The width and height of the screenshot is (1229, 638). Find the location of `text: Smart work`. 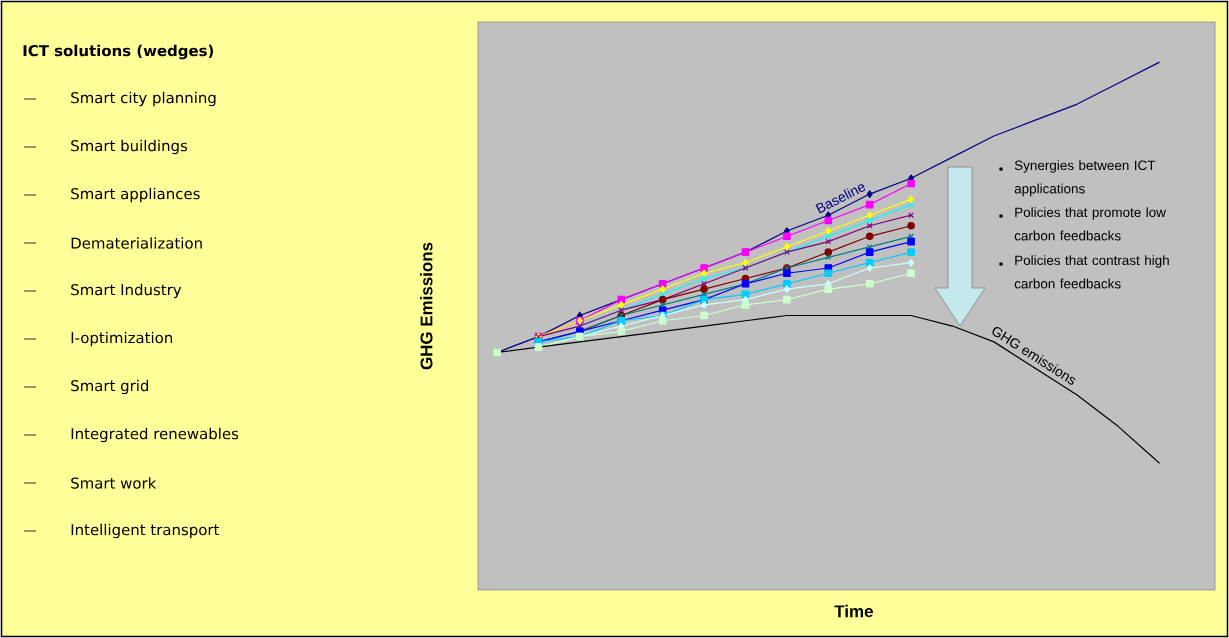

text: Smart work is located at coordinates (114, 483).